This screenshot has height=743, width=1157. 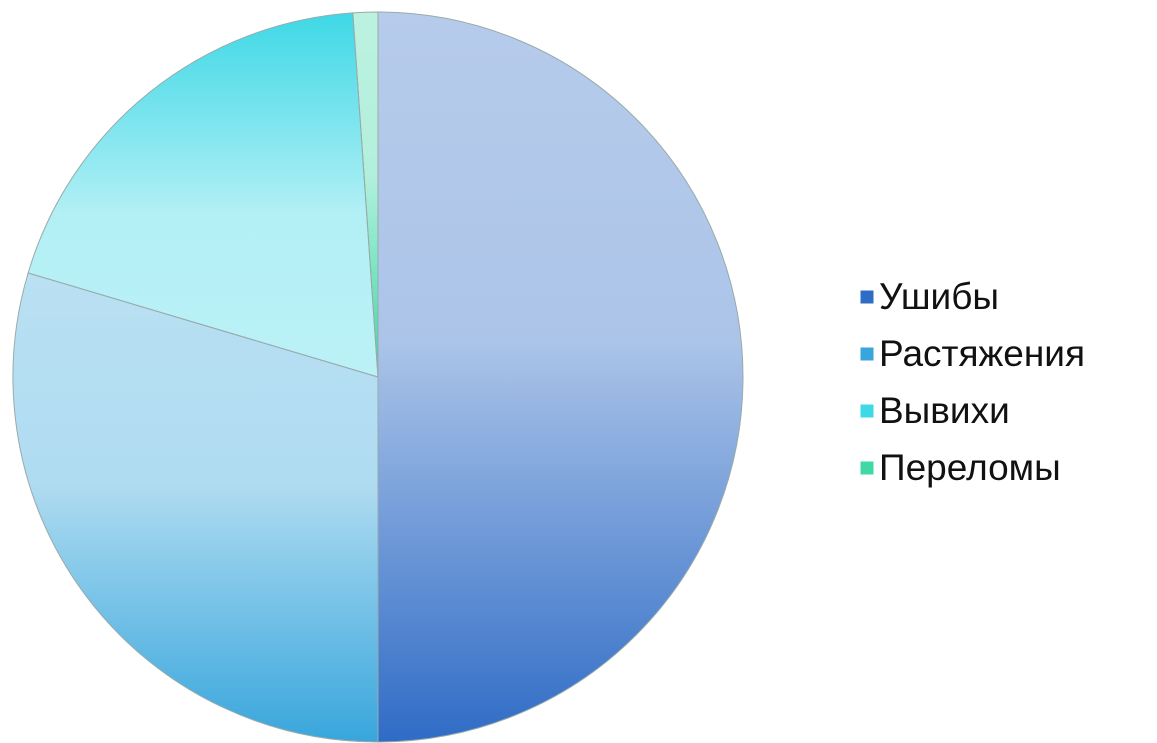 I want to click on legend-label: Ушибы, so click(x=939, y=296).